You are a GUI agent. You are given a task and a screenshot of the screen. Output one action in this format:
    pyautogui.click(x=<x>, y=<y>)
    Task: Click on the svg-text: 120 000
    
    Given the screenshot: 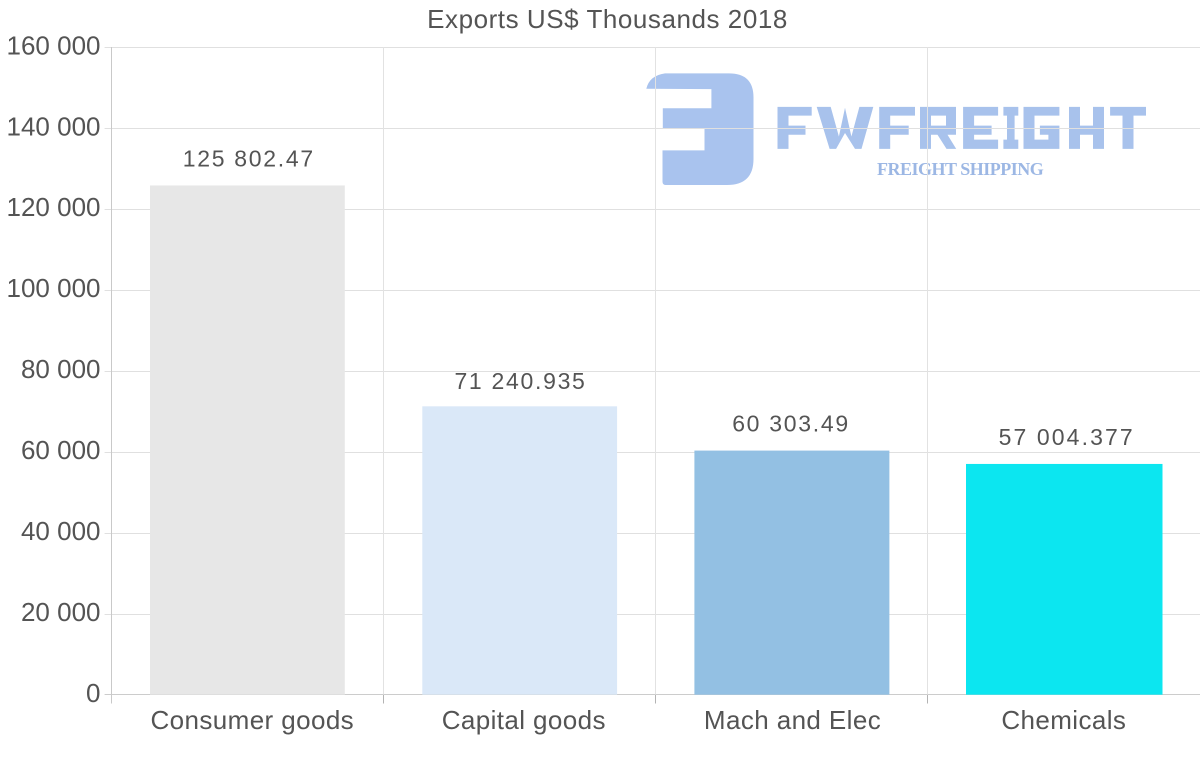 What is the action you would take?
    pyautogui.click(x=54, y=207)
    